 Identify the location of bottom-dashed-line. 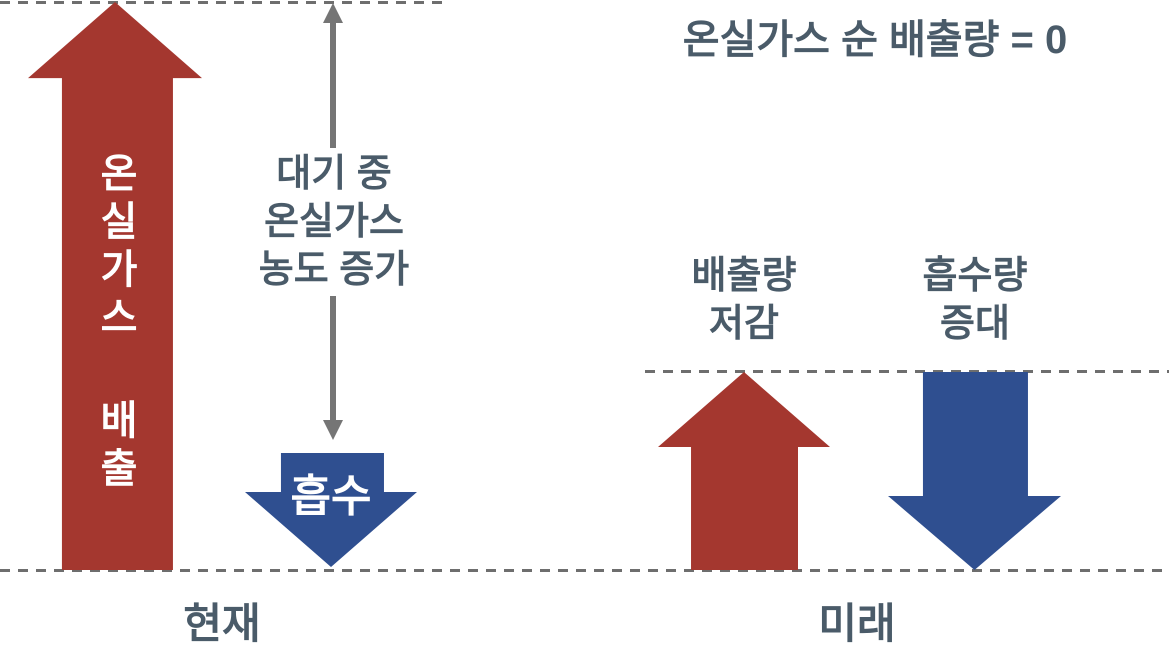
(584, 570).